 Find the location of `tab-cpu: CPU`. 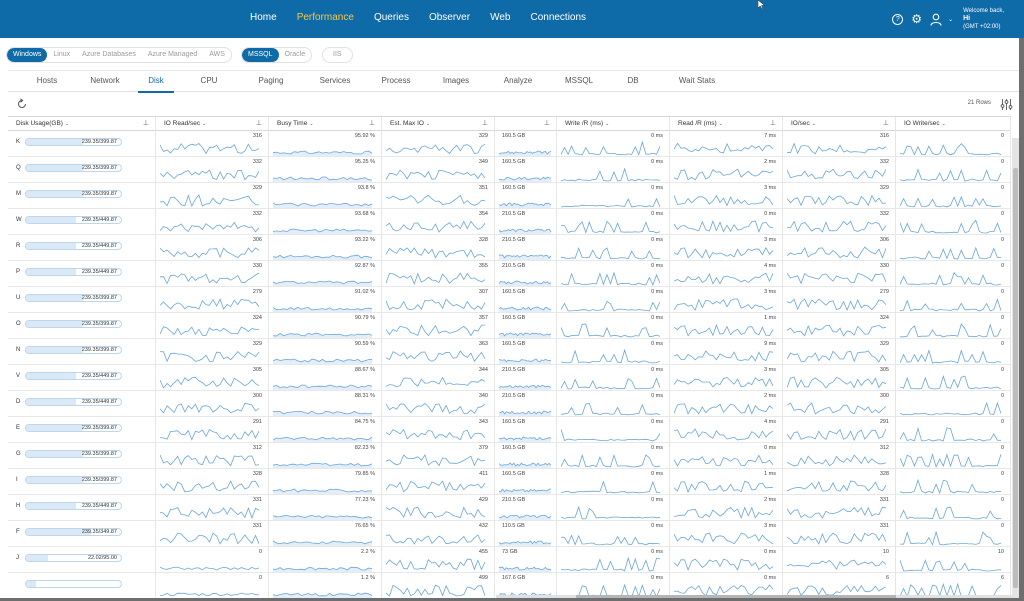

tab-cpu: CPU is located at coordinates (209, 80).